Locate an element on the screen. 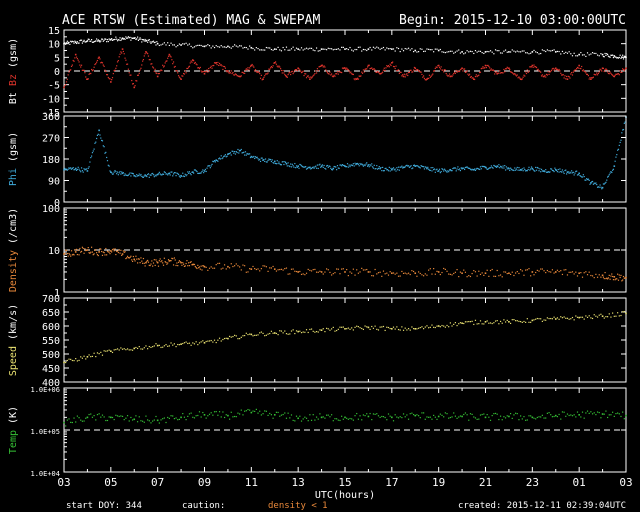 This screenshot has height=512, width=640. y-tick-label-temp: 1.0E+04 is located at coordinates (45, 474).